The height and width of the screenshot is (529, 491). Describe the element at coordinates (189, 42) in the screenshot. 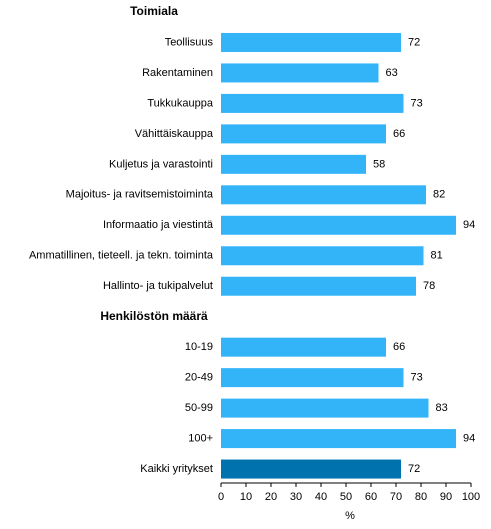

I see `category-label: Teollisuus` at that location.